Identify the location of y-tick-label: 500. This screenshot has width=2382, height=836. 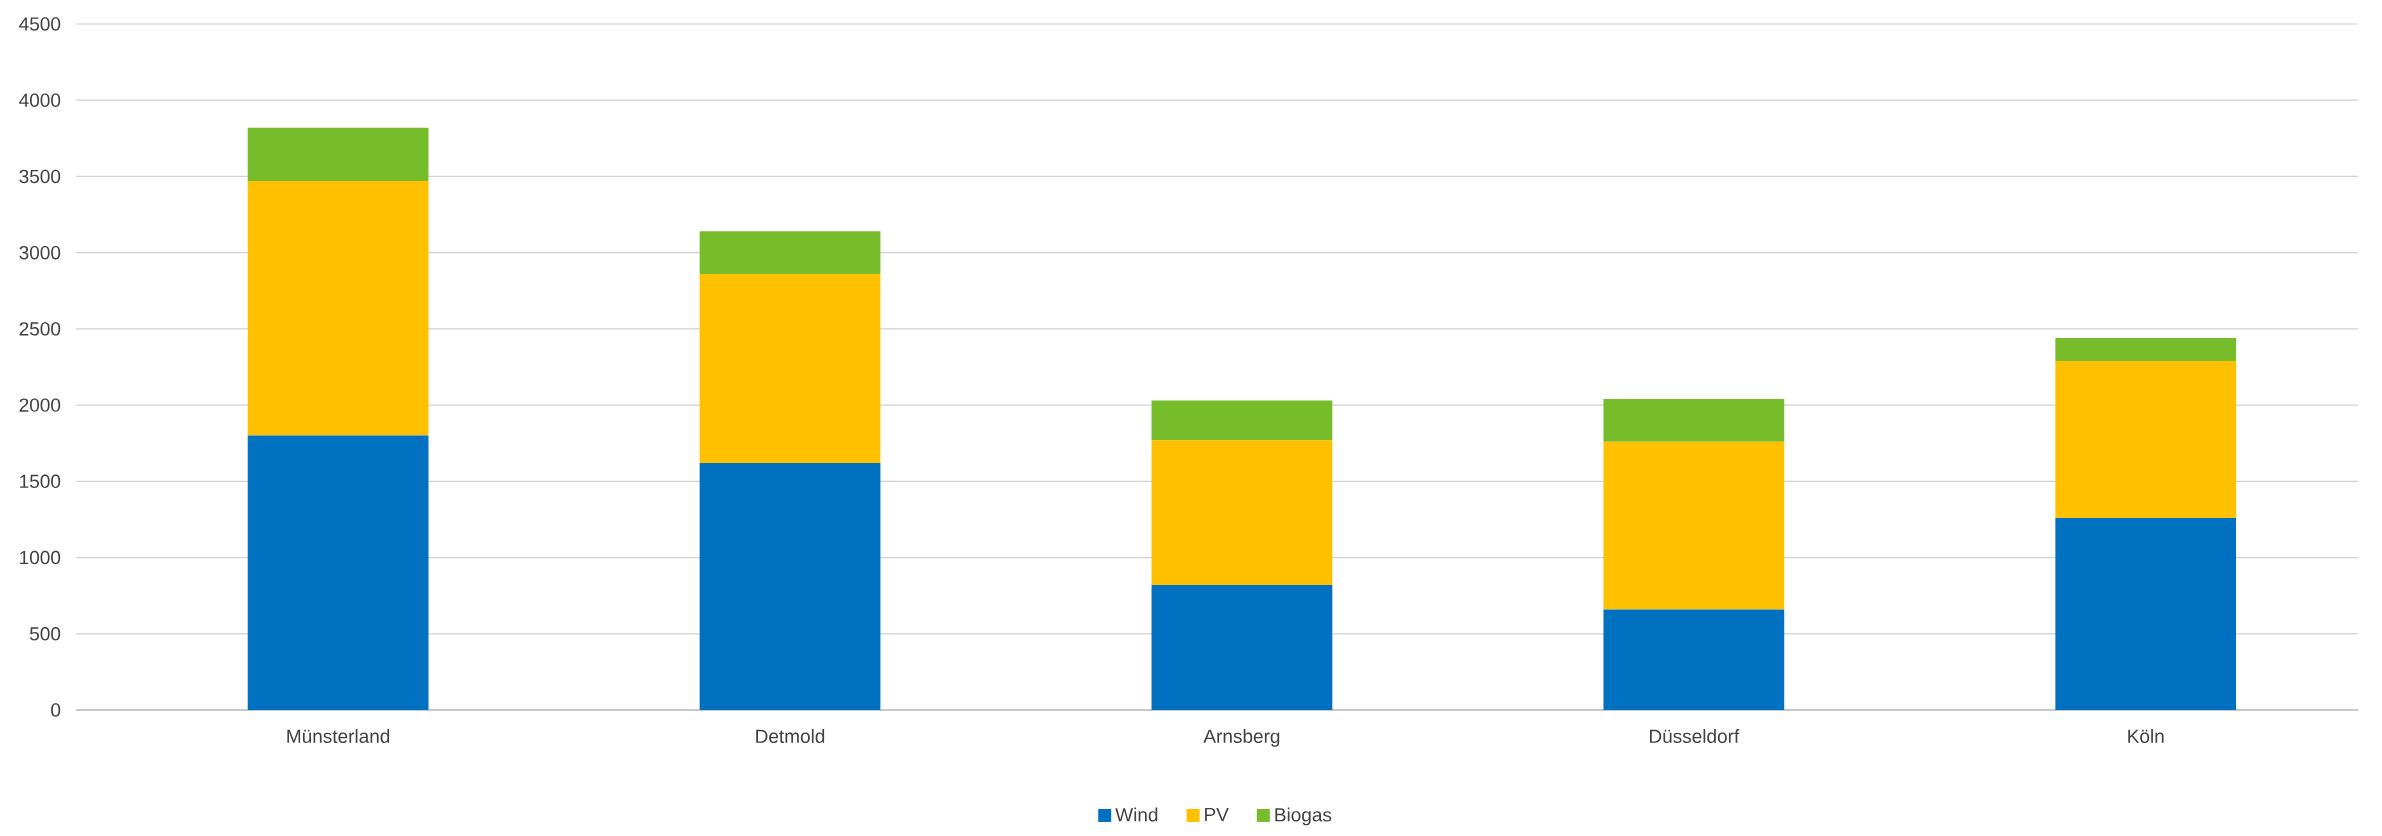
(45, 634).